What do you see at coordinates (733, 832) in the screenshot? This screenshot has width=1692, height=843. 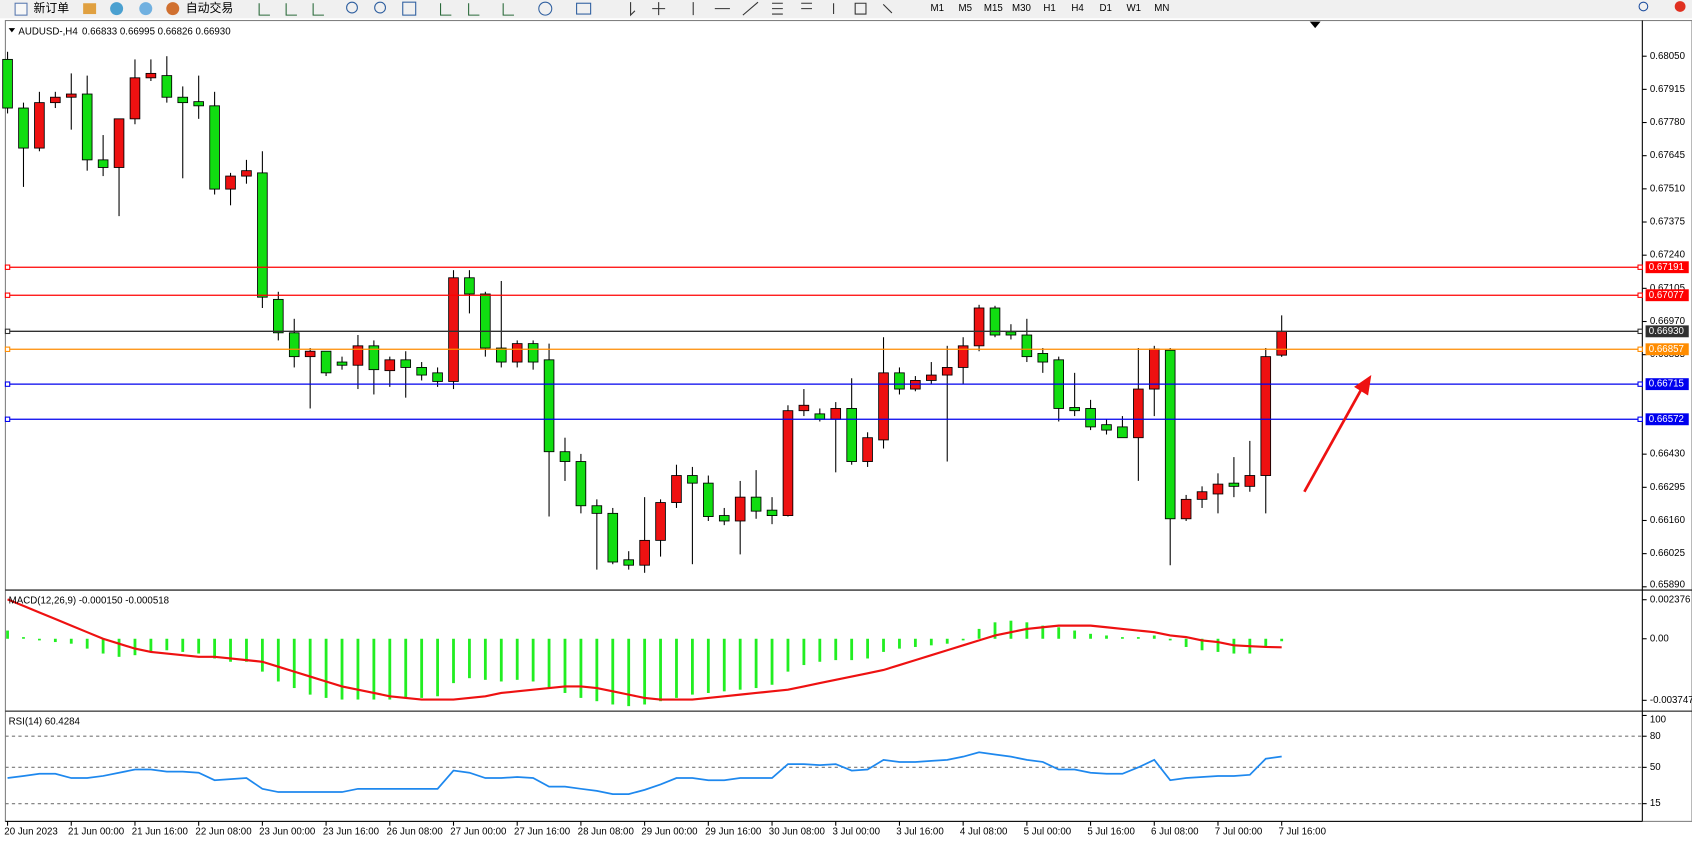 I see `x-tick-label: 29 Jun 16:00` at bounding box center [733, 832].